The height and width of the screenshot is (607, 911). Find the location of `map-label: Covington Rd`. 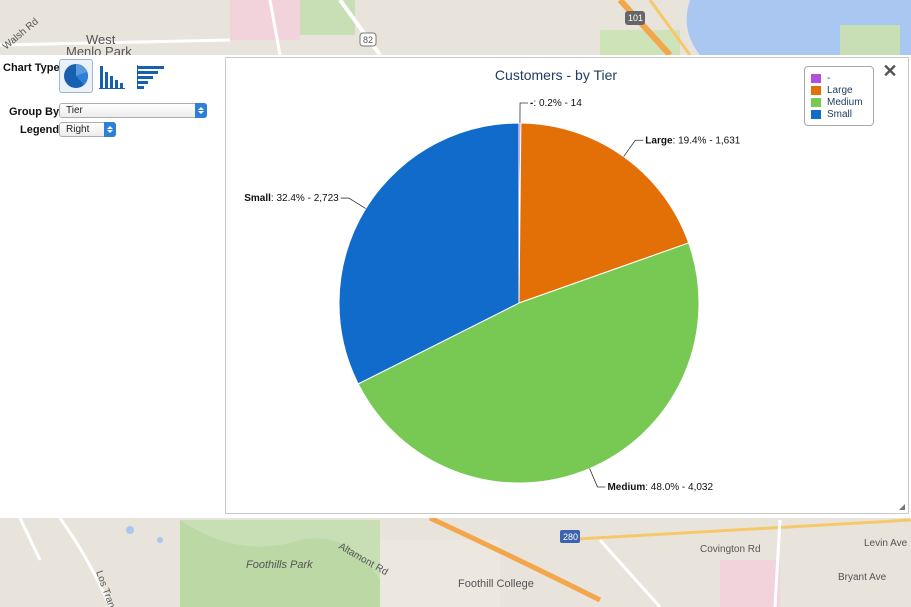

map-label: Covington Rd is located at coordinates (730, 549).